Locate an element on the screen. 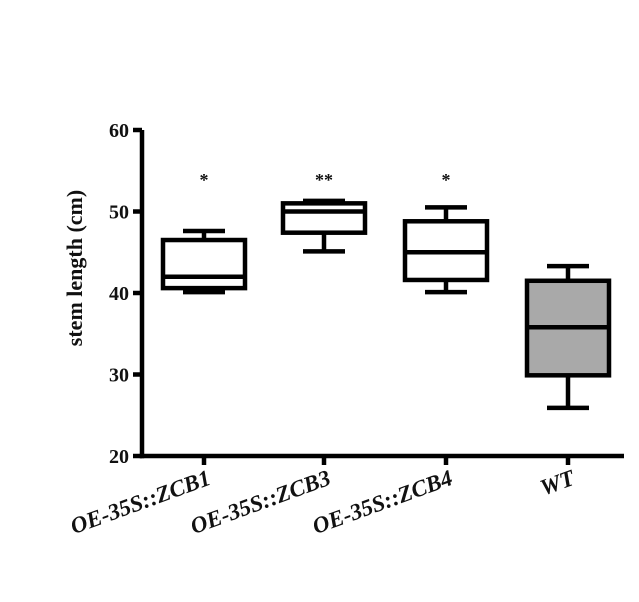 The height and width of the screenshot is (602, 639). box: ** is located at coordinates (324, 212).